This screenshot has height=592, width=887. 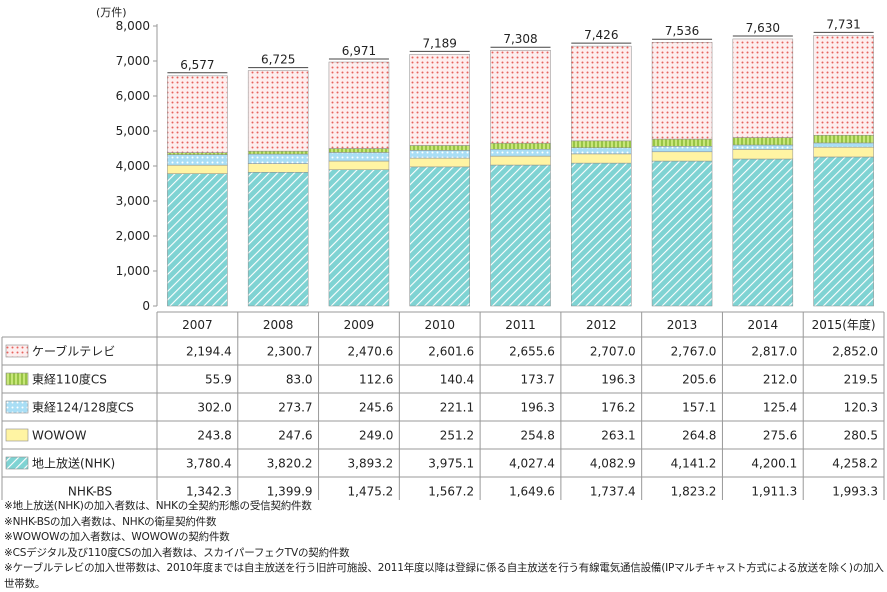 What do you see at coordinates (699, 408) in the screenshot?
I see `table-cell: 157.1` at bounding box center [699, 408].